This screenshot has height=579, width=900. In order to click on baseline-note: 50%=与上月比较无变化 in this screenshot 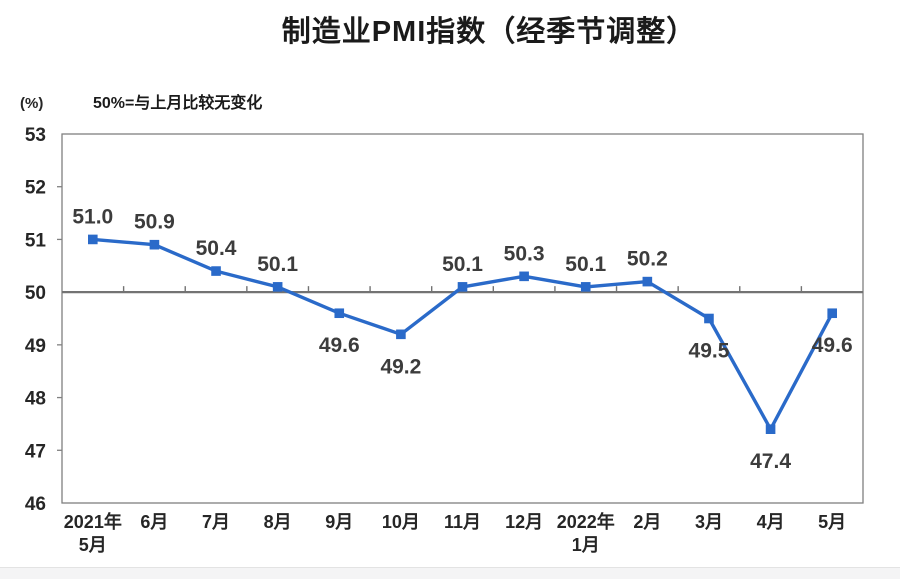, I will do `click(178, 103)`.